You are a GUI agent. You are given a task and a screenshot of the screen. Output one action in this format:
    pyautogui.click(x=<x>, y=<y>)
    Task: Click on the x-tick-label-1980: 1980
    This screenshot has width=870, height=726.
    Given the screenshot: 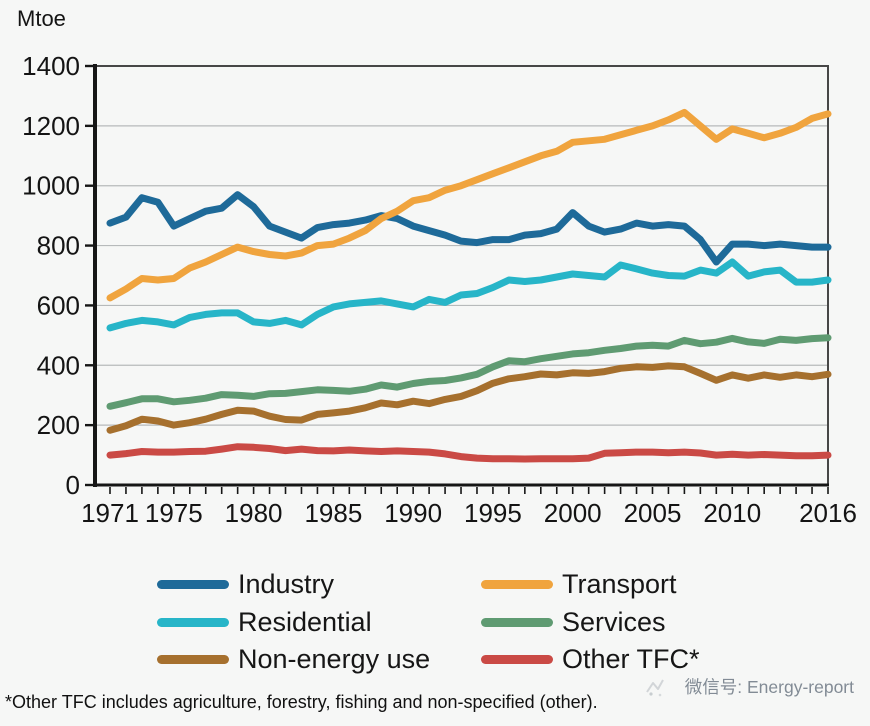 What is the action you would take?
    pyautogui.click(x=254, y=513)
    